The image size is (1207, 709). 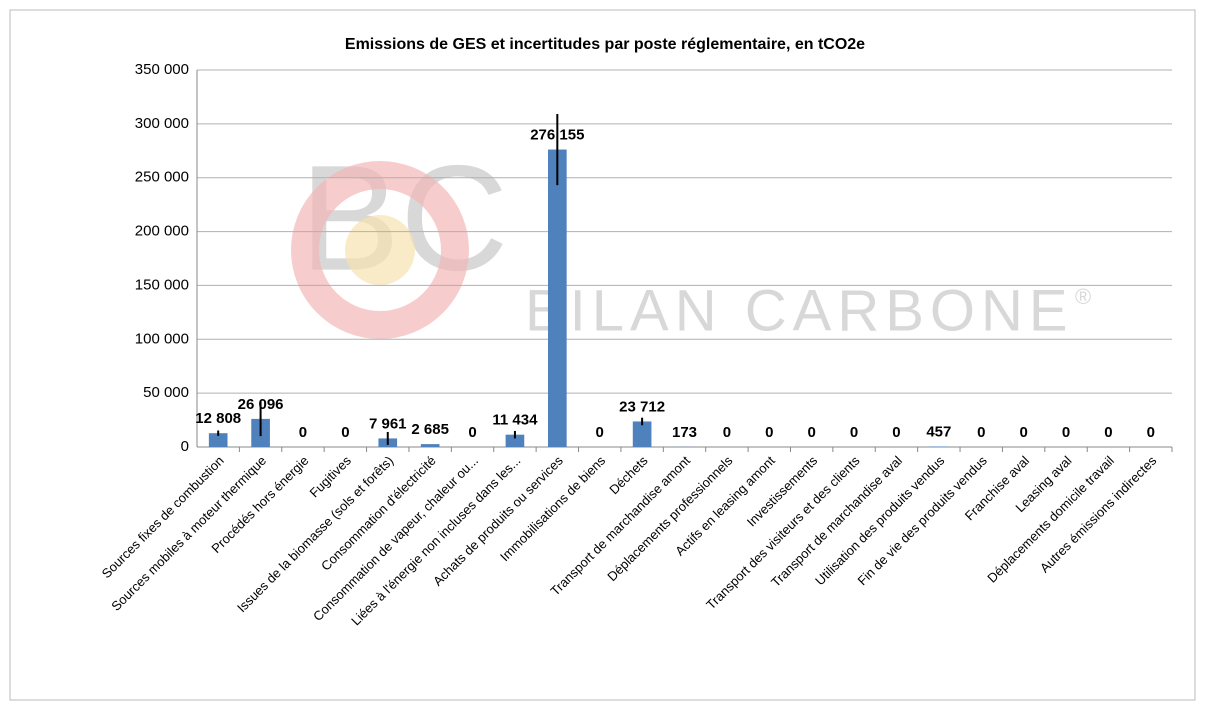 What do you see at coordinates (162, 69) in the screenshot?
I see `y-tick-label: 350 000` at bounding box center [162, 69].